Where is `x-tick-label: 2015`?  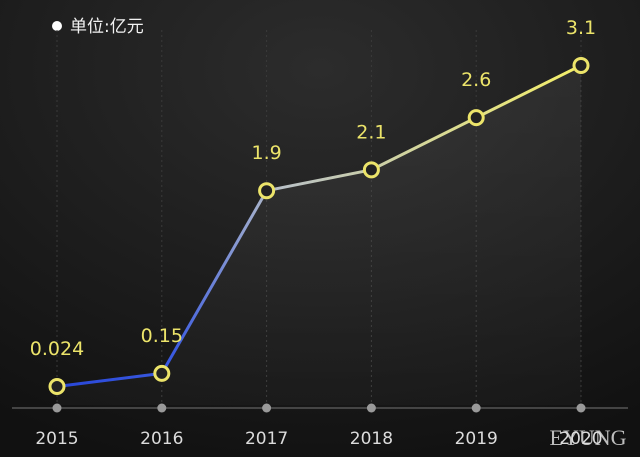 x-tick-label: 2015 is located at coordinates (56, 439).